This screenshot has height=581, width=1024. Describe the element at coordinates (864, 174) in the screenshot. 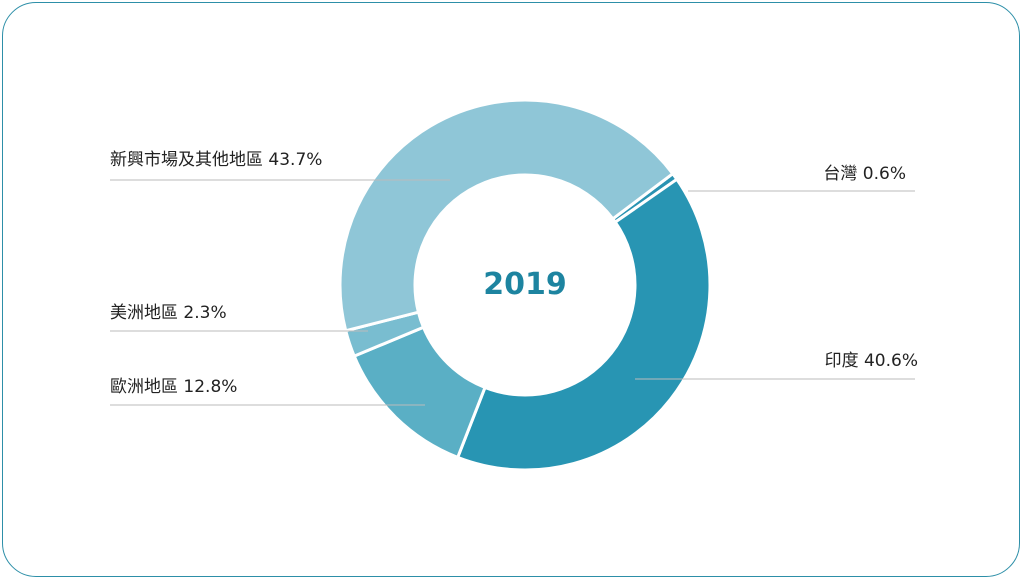

I see `slice-label-taiwan: 台灣 0.6%` at that location.